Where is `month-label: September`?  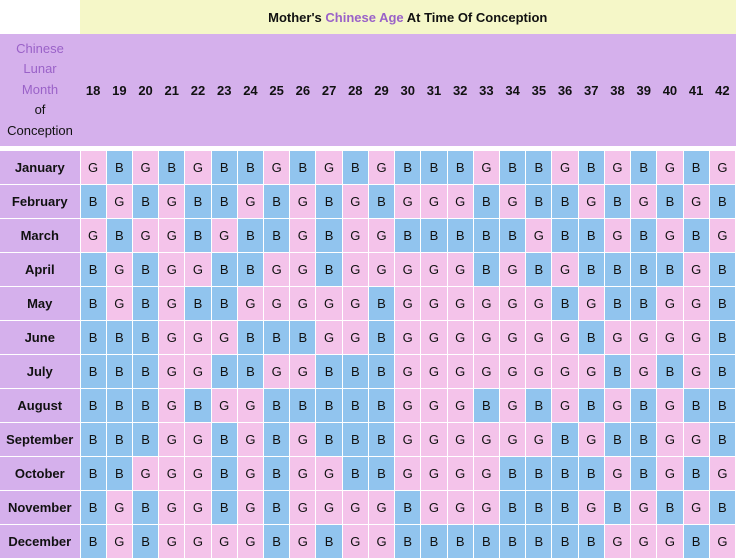 month-label: September is located at coordinates (40, 439).